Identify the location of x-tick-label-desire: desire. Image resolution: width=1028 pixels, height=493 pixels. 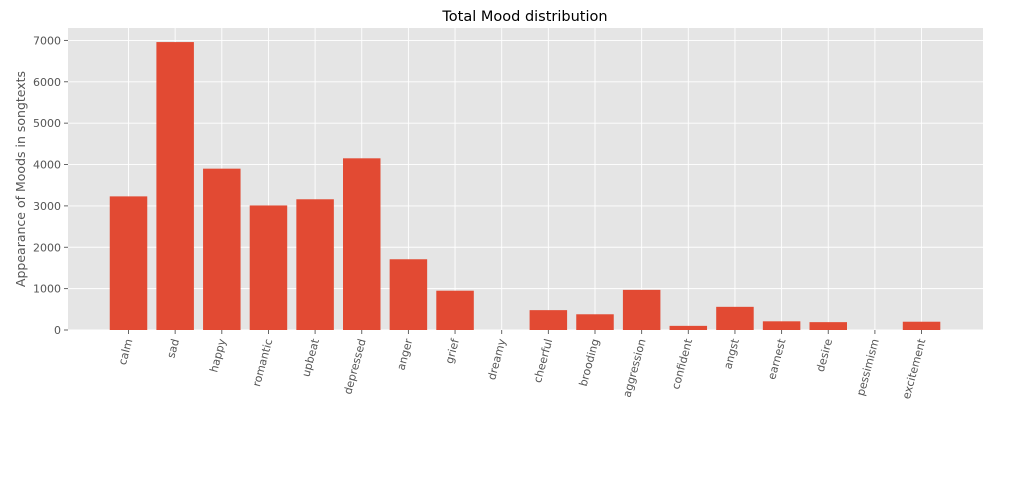
(824, 355).